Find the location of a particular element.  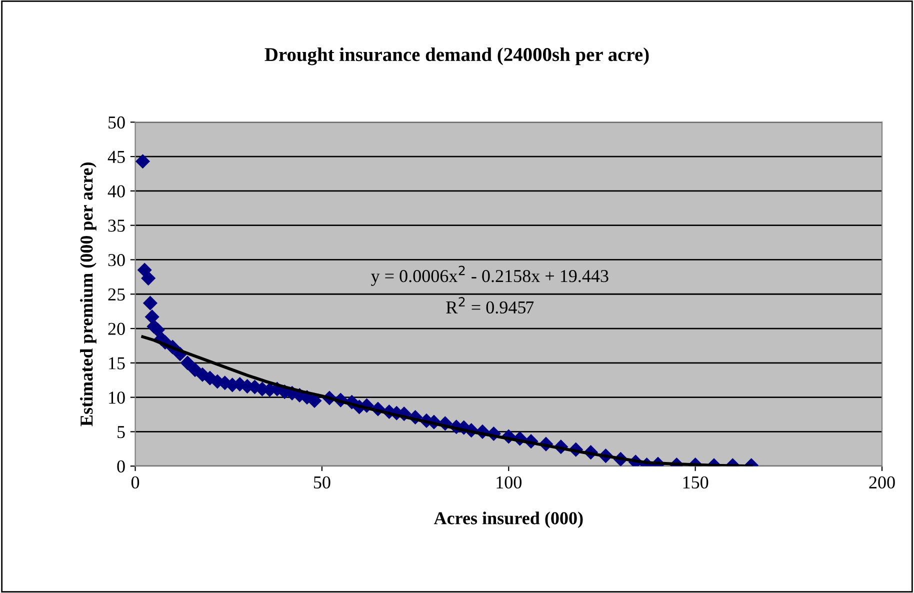

y-tick-label: 5 is located at coordinates (121, 432).